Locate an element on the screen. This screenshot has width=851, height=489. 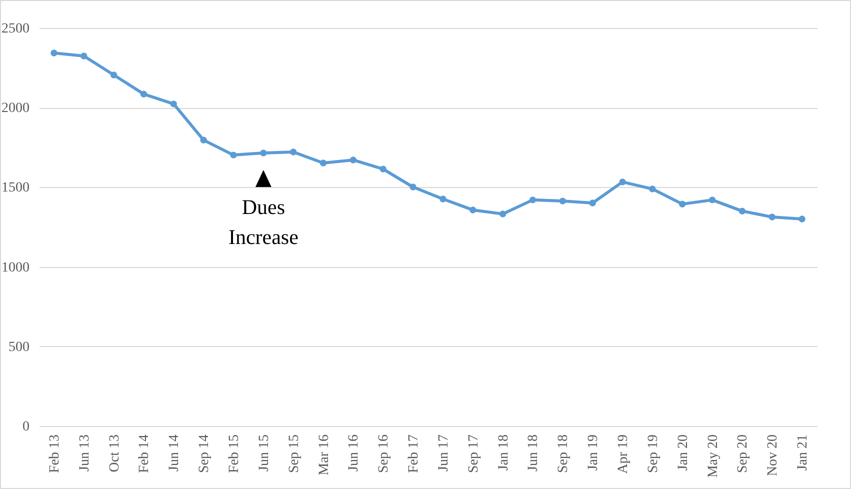
y-tick-label: 1500 is located at coordinates (16, 188).